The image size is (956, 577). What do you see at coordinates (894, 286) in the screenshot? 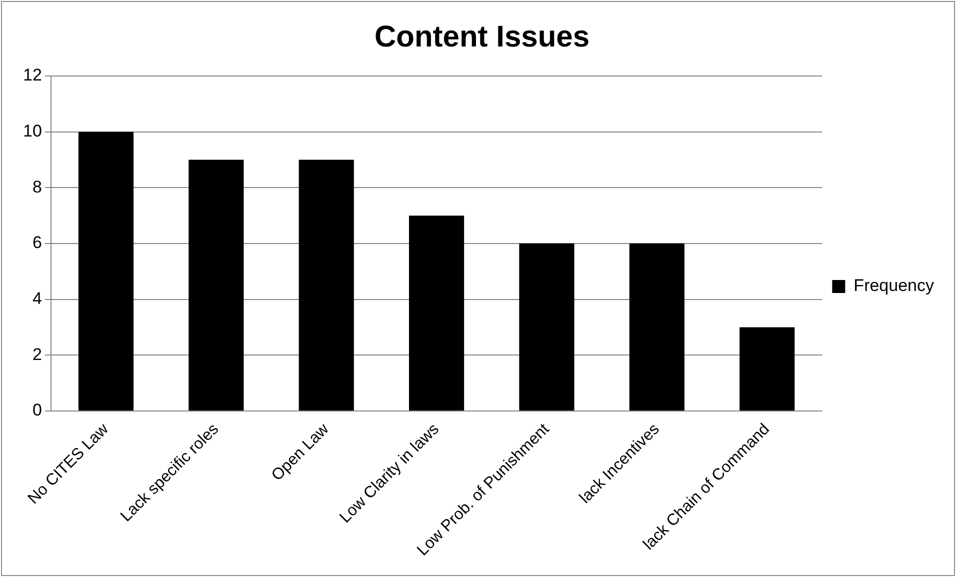
I see `legend-label: Frequency` at bounding box center [894, 286].